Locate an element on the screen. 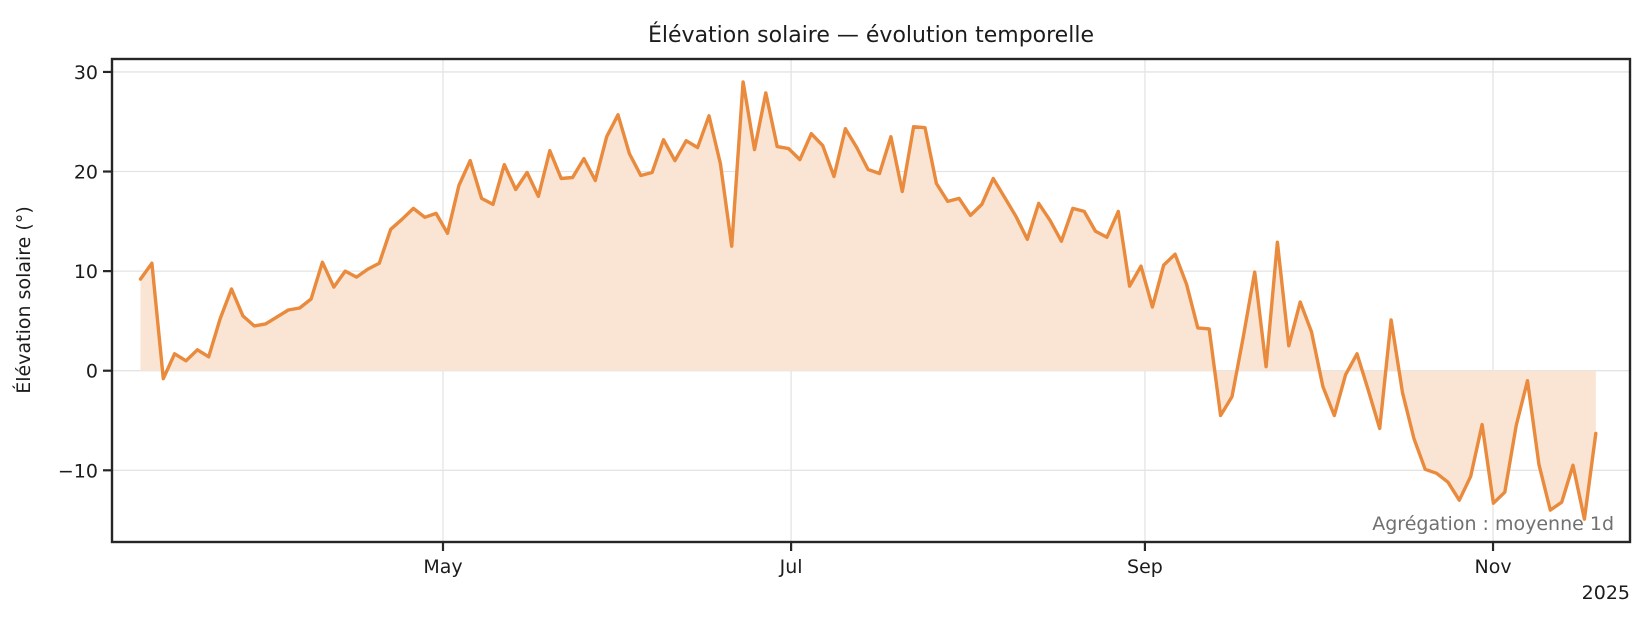 The width and height of the screenshot is (1650, 630). y-axis-label: Élévation solaire (°) is located at coordinates (23, 299).